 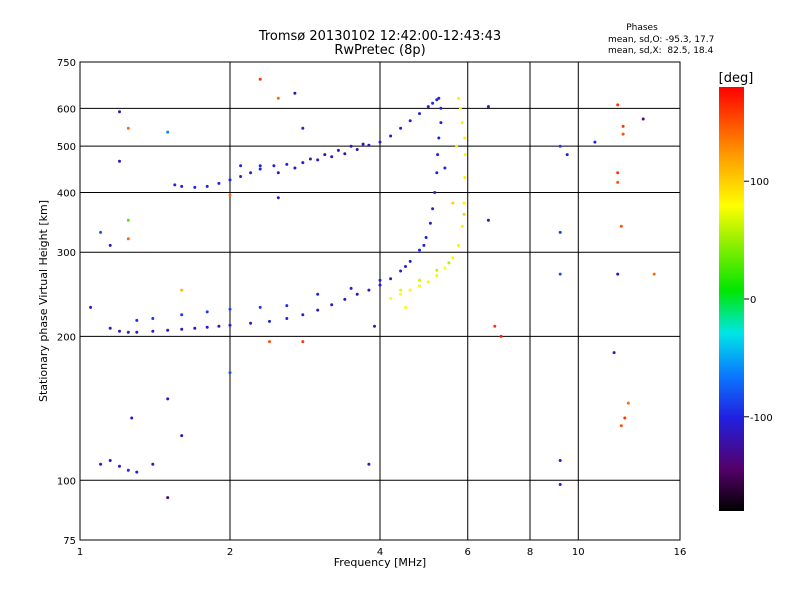 I want to click on y-tick-label: 200, so click(x=66, y=337).